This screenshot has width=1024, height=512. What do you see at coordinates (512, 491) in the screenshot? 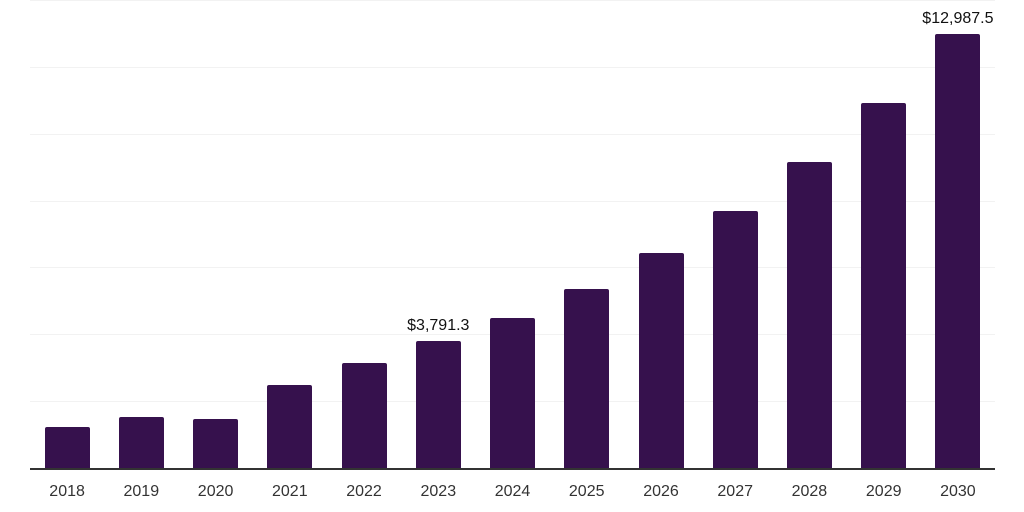
I see `x-tick-2024: 2024` at bounding box center [512, 491].